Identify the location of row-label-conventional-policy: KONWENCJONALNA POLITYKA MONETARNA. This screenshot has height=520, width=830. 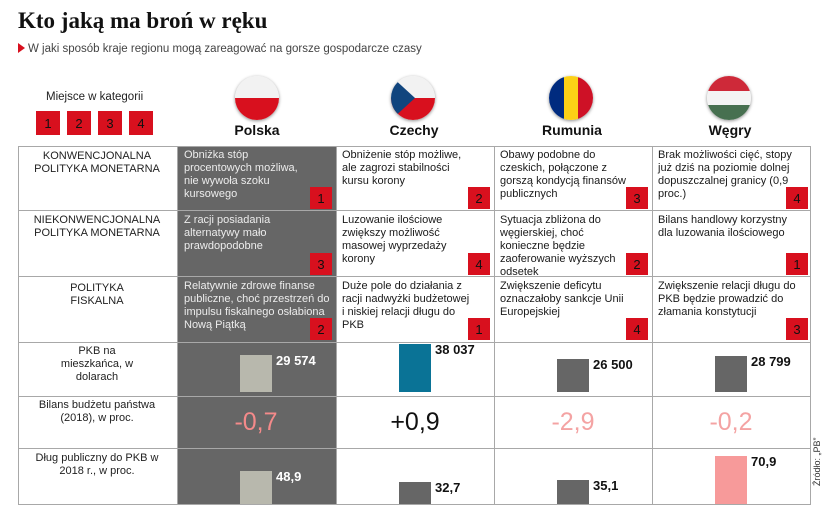
(97, 162).